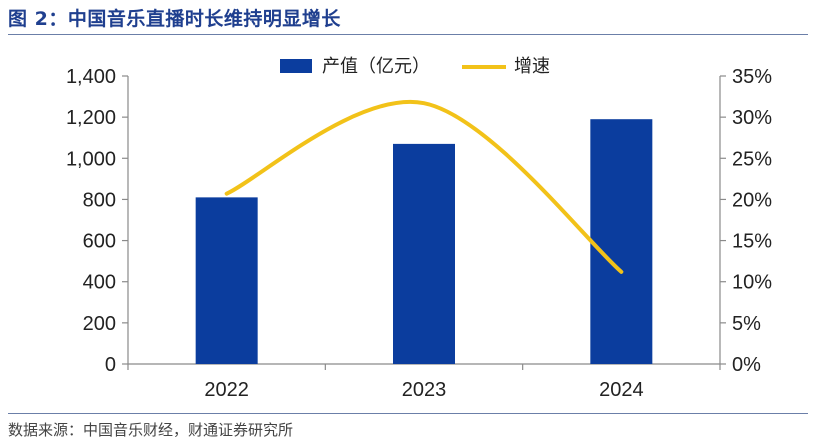  Describe the element at coordinates (110, 365) in the screenshot. I see `left-tick-label: 0` at that location.